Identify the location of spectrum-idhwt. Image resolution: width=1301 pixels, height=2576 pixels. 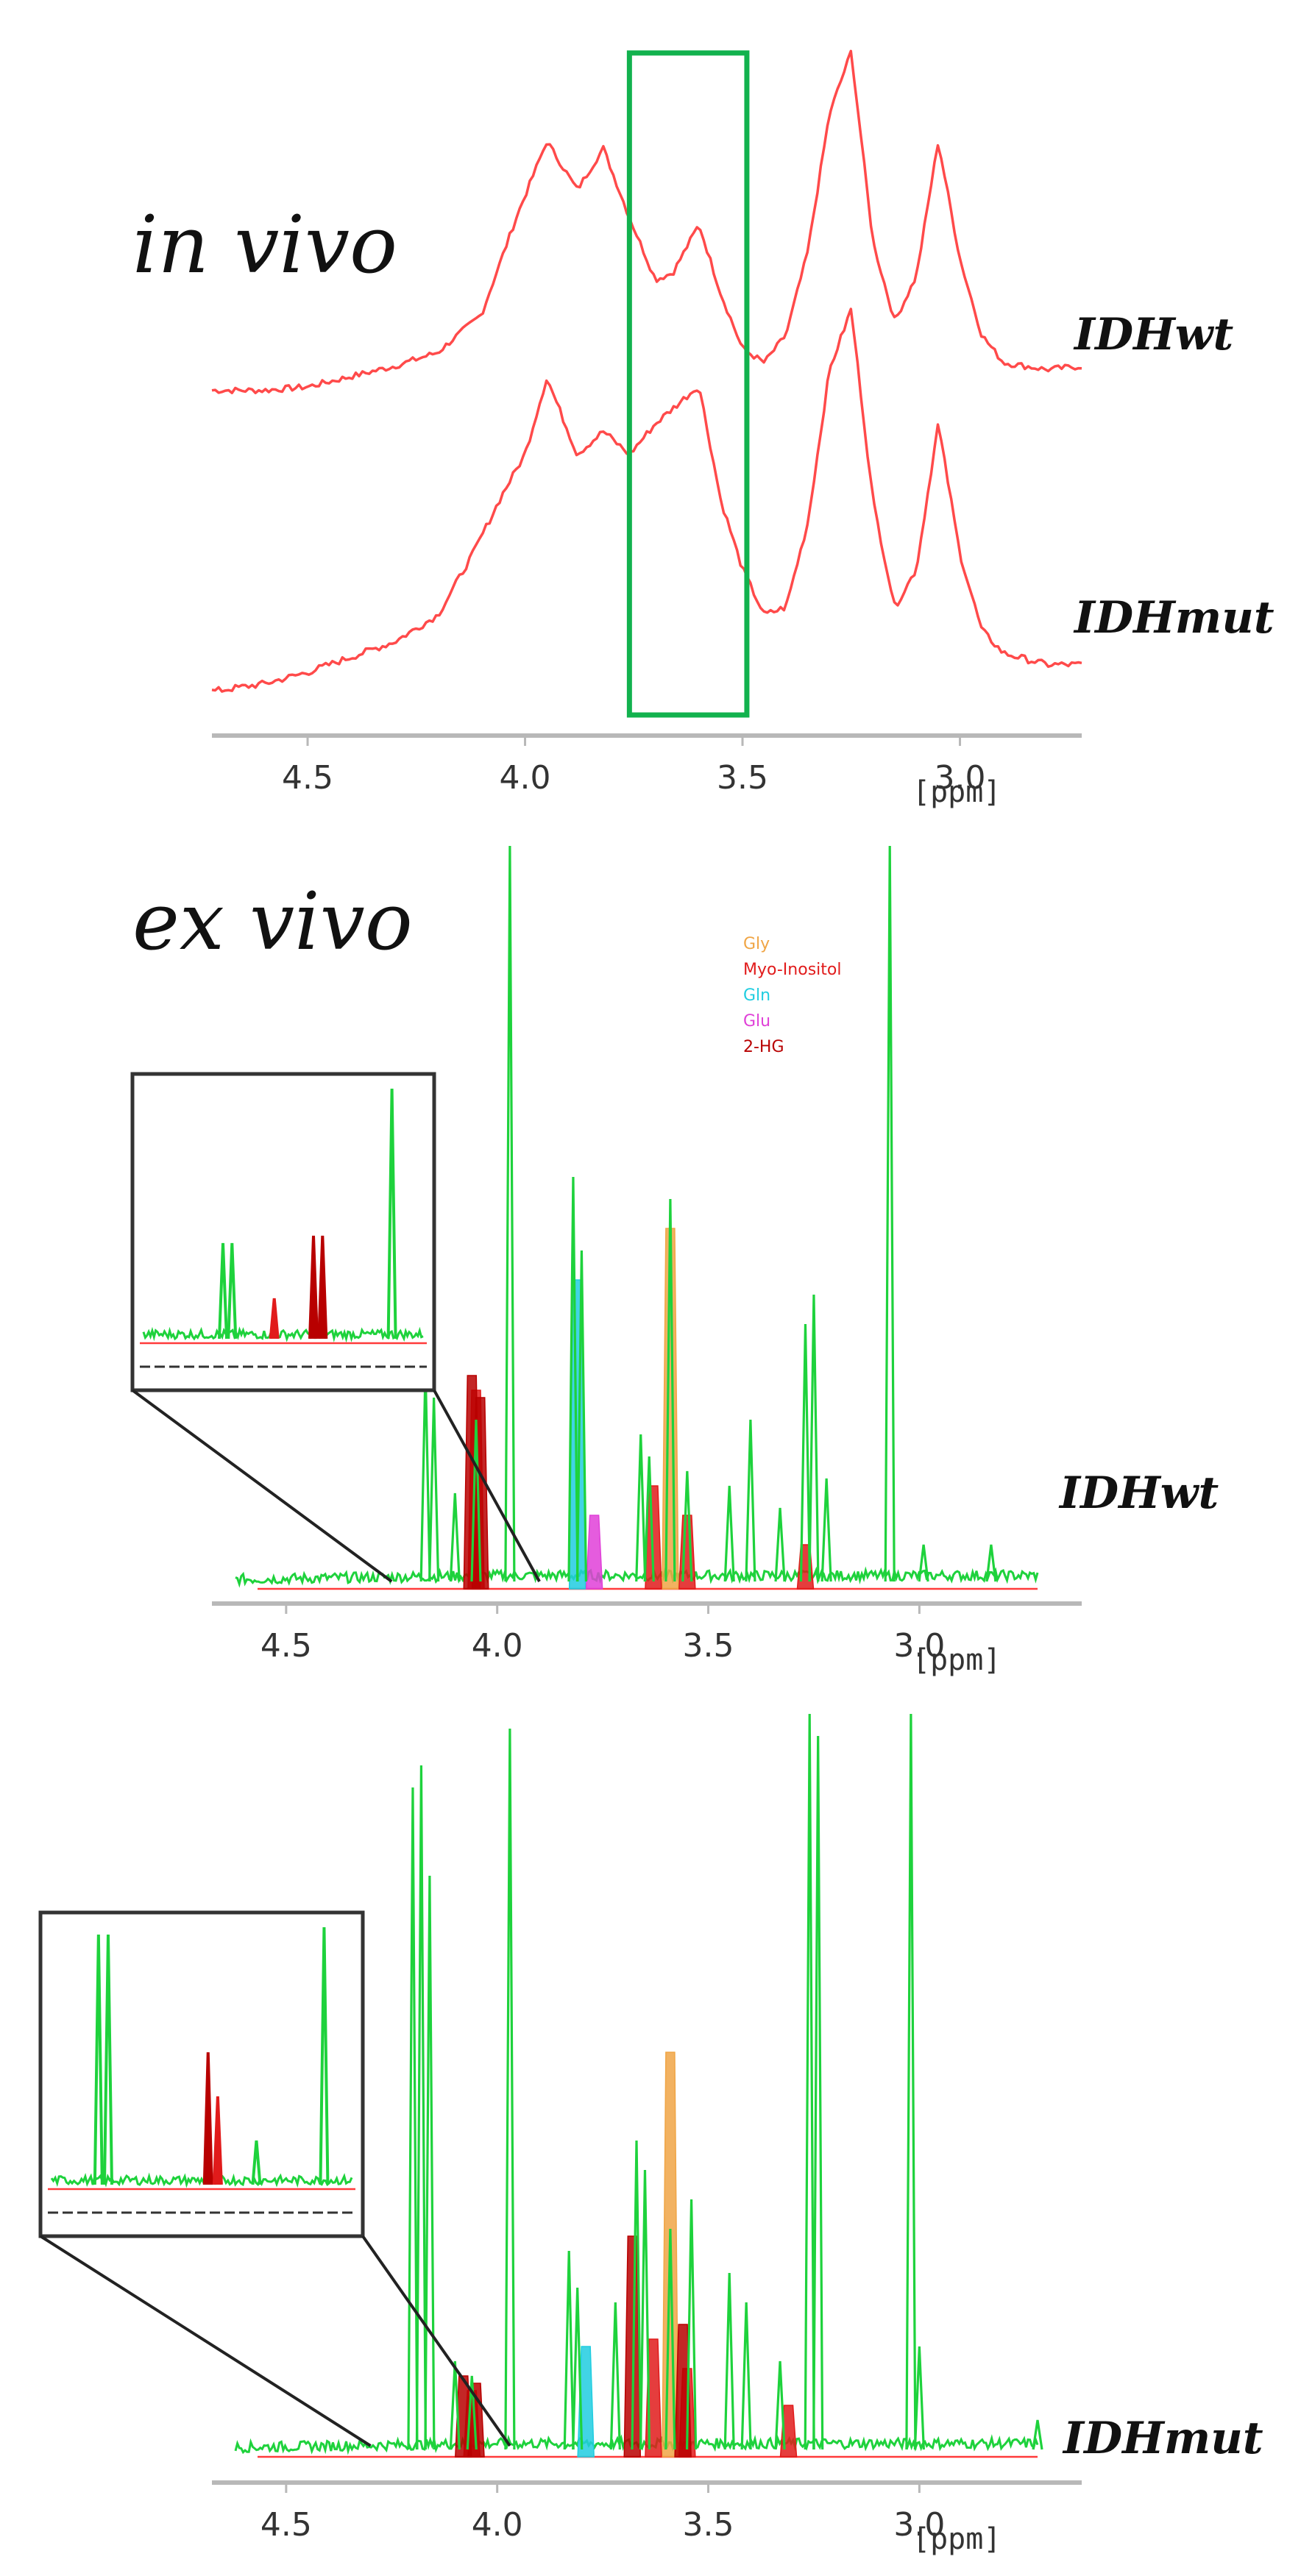
(646, 221).